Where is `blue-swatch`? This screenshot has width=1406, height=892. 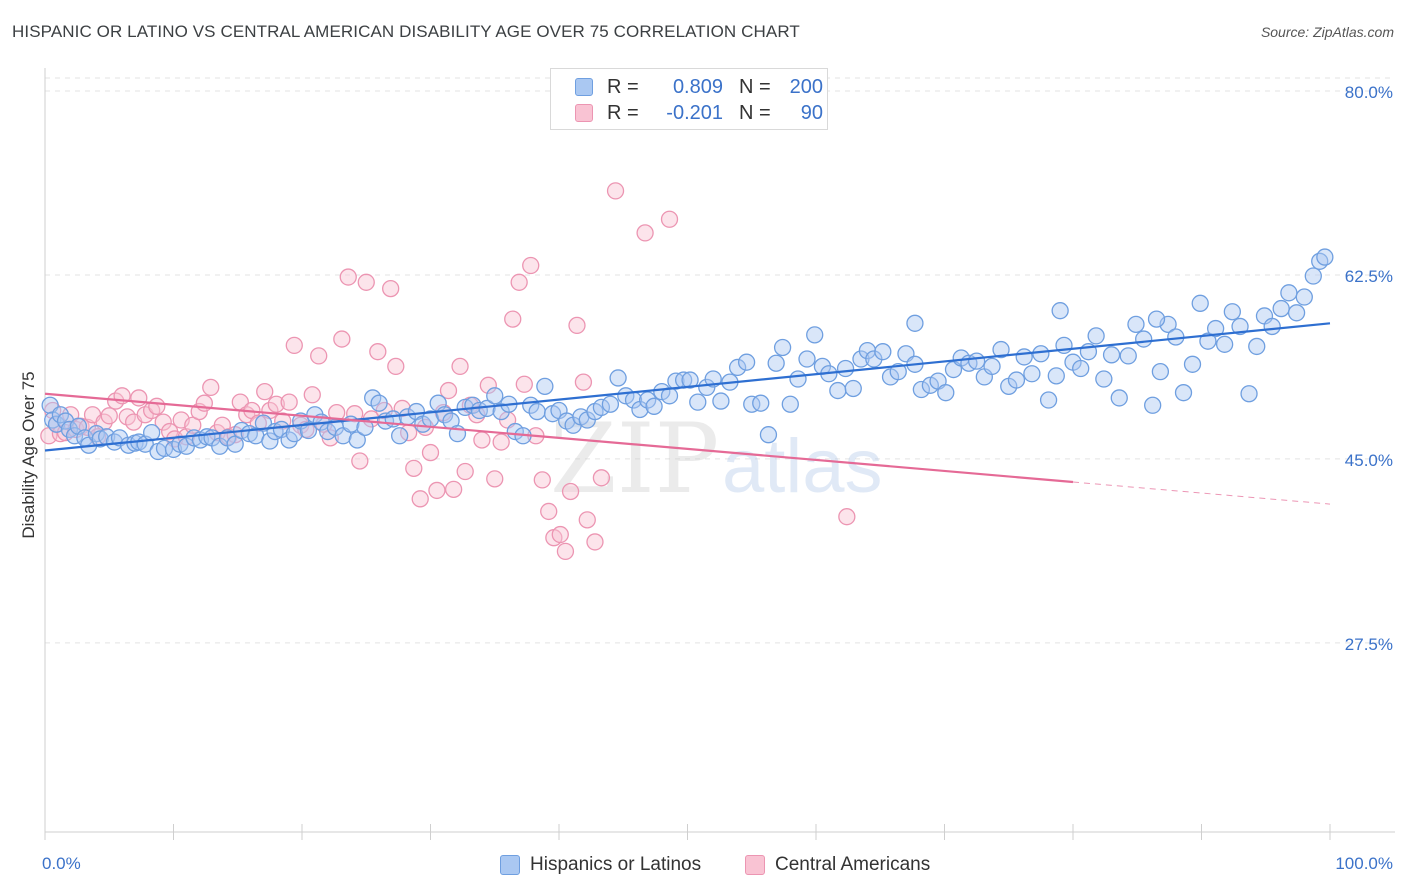
blue-swatch is located at coordinates (584, 87).